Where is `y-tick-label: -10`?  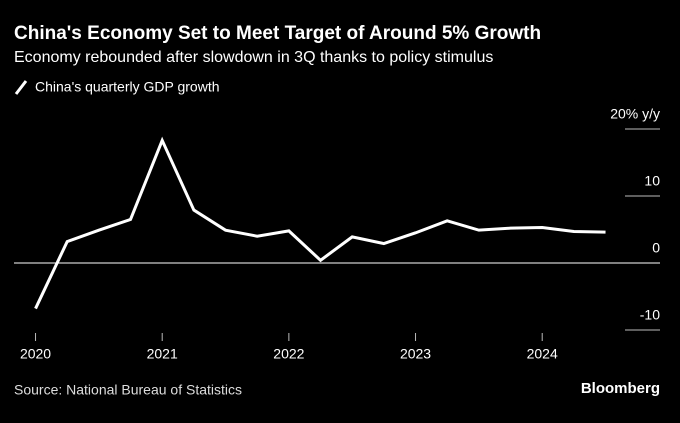
y-tick-label: -10 is located at coordinates (650, 315).